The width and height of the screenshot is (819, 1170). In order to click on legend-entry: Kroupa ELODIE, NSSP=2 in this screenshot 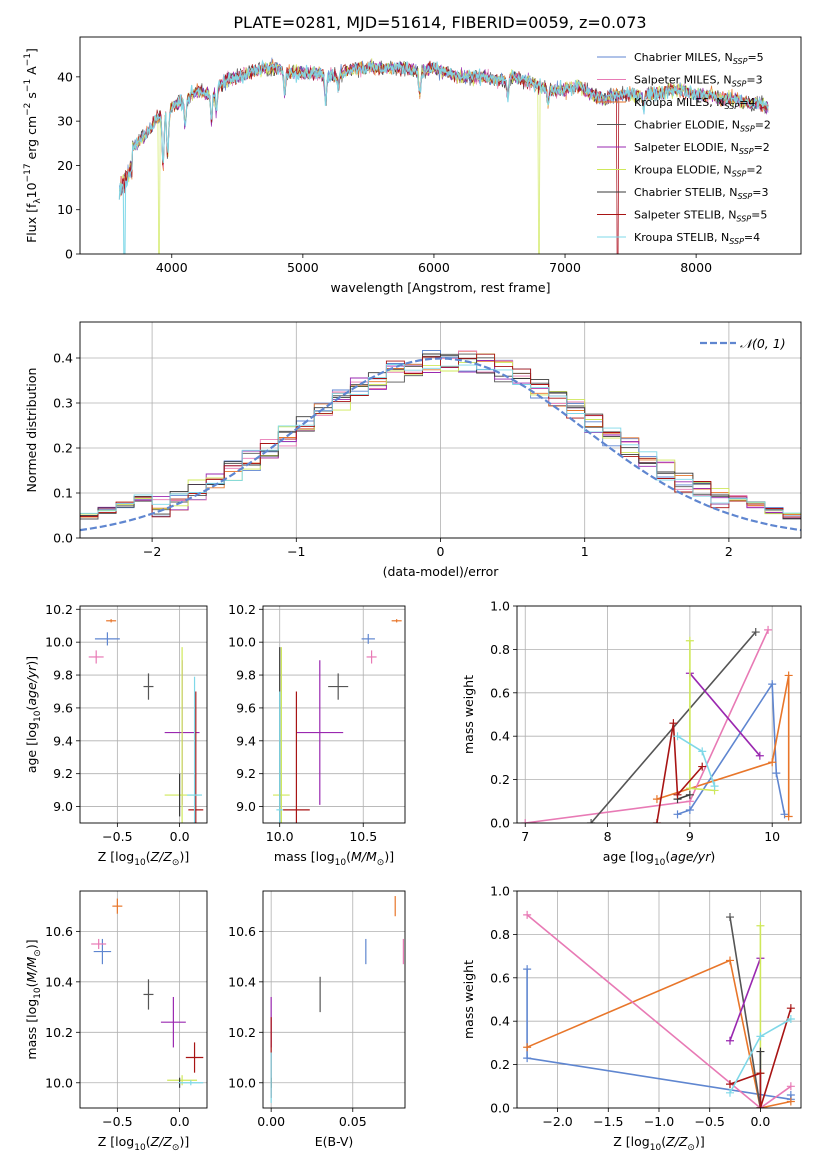, I will do `click(698, 171)`.